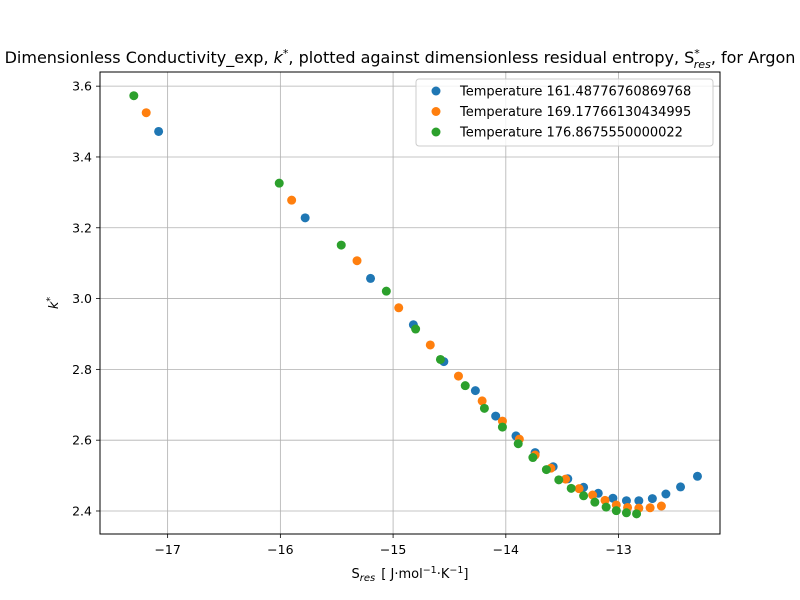 The width and height of the screenshot is (800, 600). What do you see at coordinates (571, 133) in the screenshot?
I see `legend-label-series-3: Temperature 176.8675550000022` at bounding box center [571, 133].